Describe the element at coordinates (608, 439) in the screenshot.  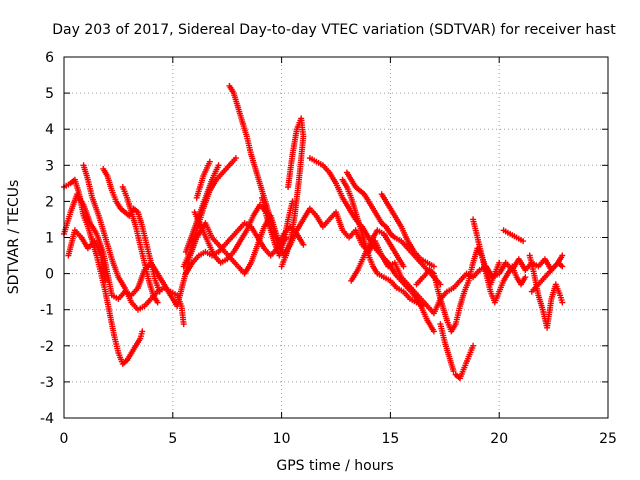
I see `x-tick-label: 25` at that location.